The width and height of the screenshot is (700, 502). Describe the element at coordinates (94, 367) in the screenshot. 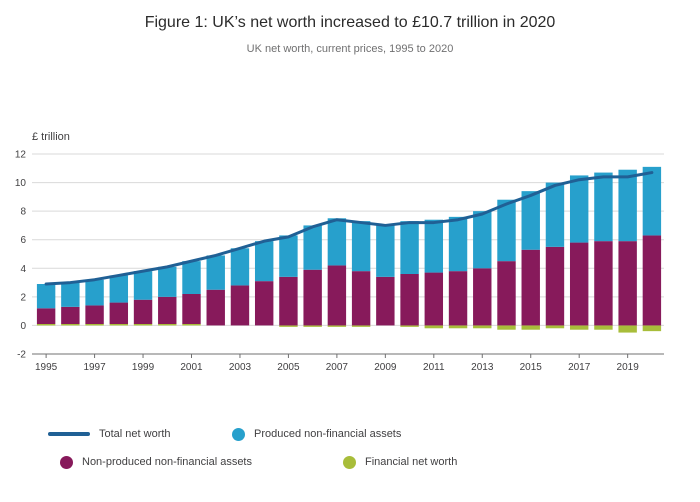

I see `svg-text: 1997` at that location.